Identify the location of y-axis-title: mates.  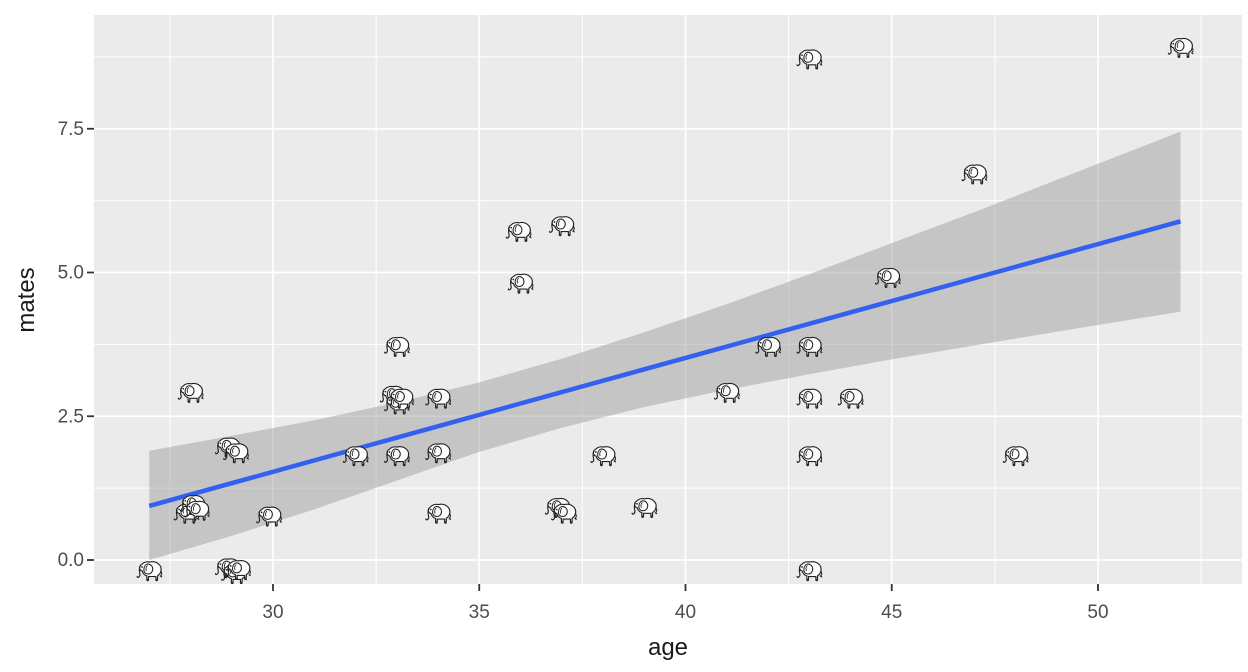
(26, 299).